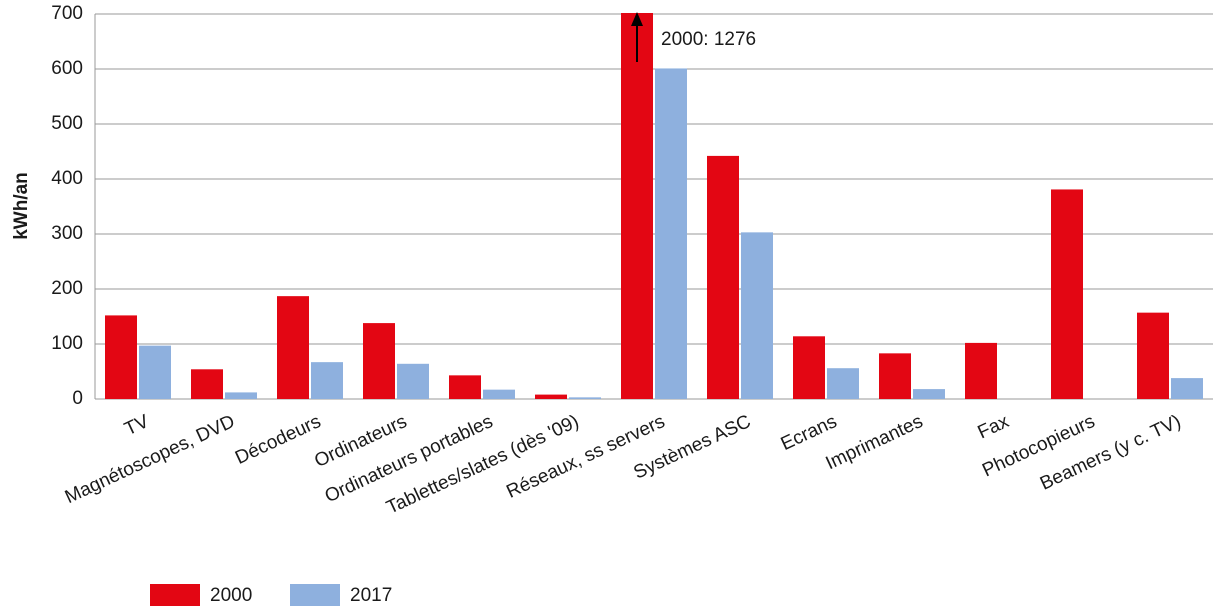 This screenshot has width=1214, height=609. Describe the element at coordinates (77, 398) in the screenshot. I see `y-tick-label: 0` at that location.